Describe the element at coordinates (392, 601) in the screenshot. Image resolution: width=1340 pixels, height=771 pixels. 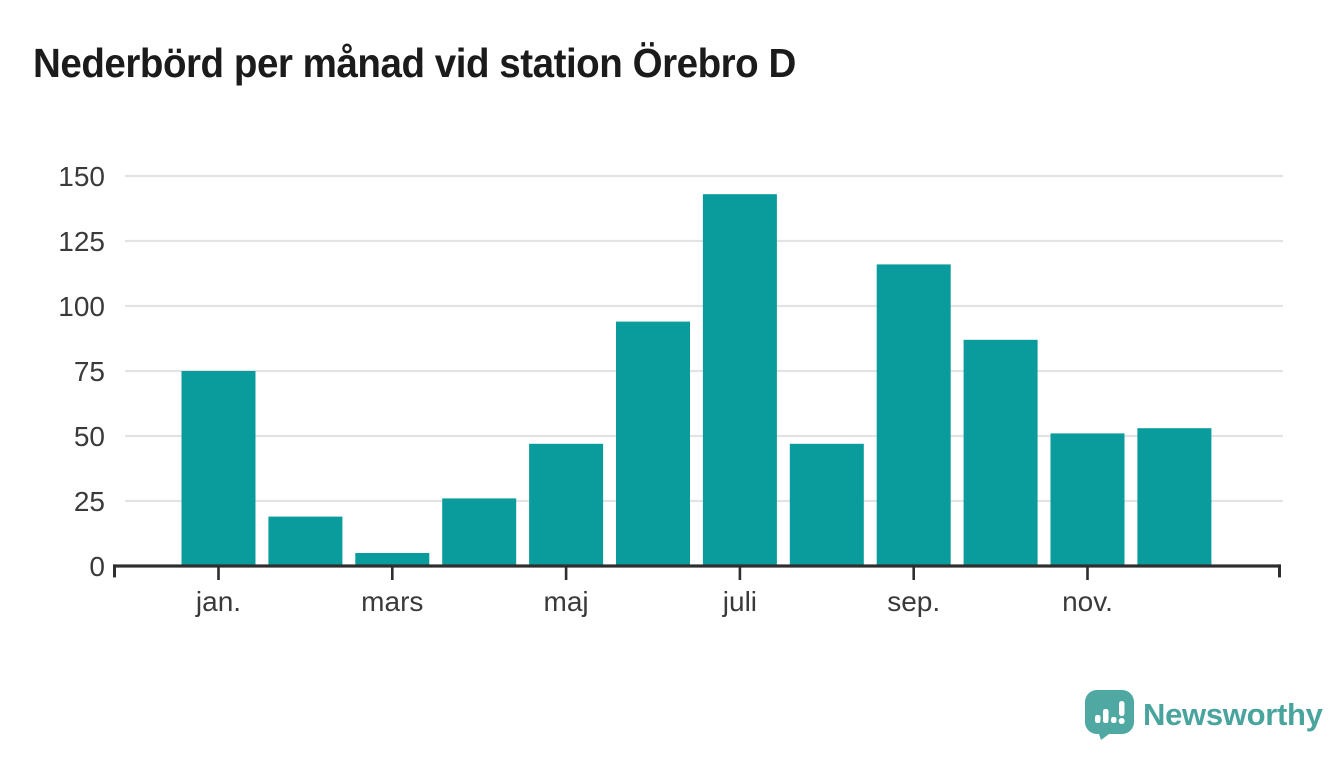
I see `x-tick-label: mars` at that location.